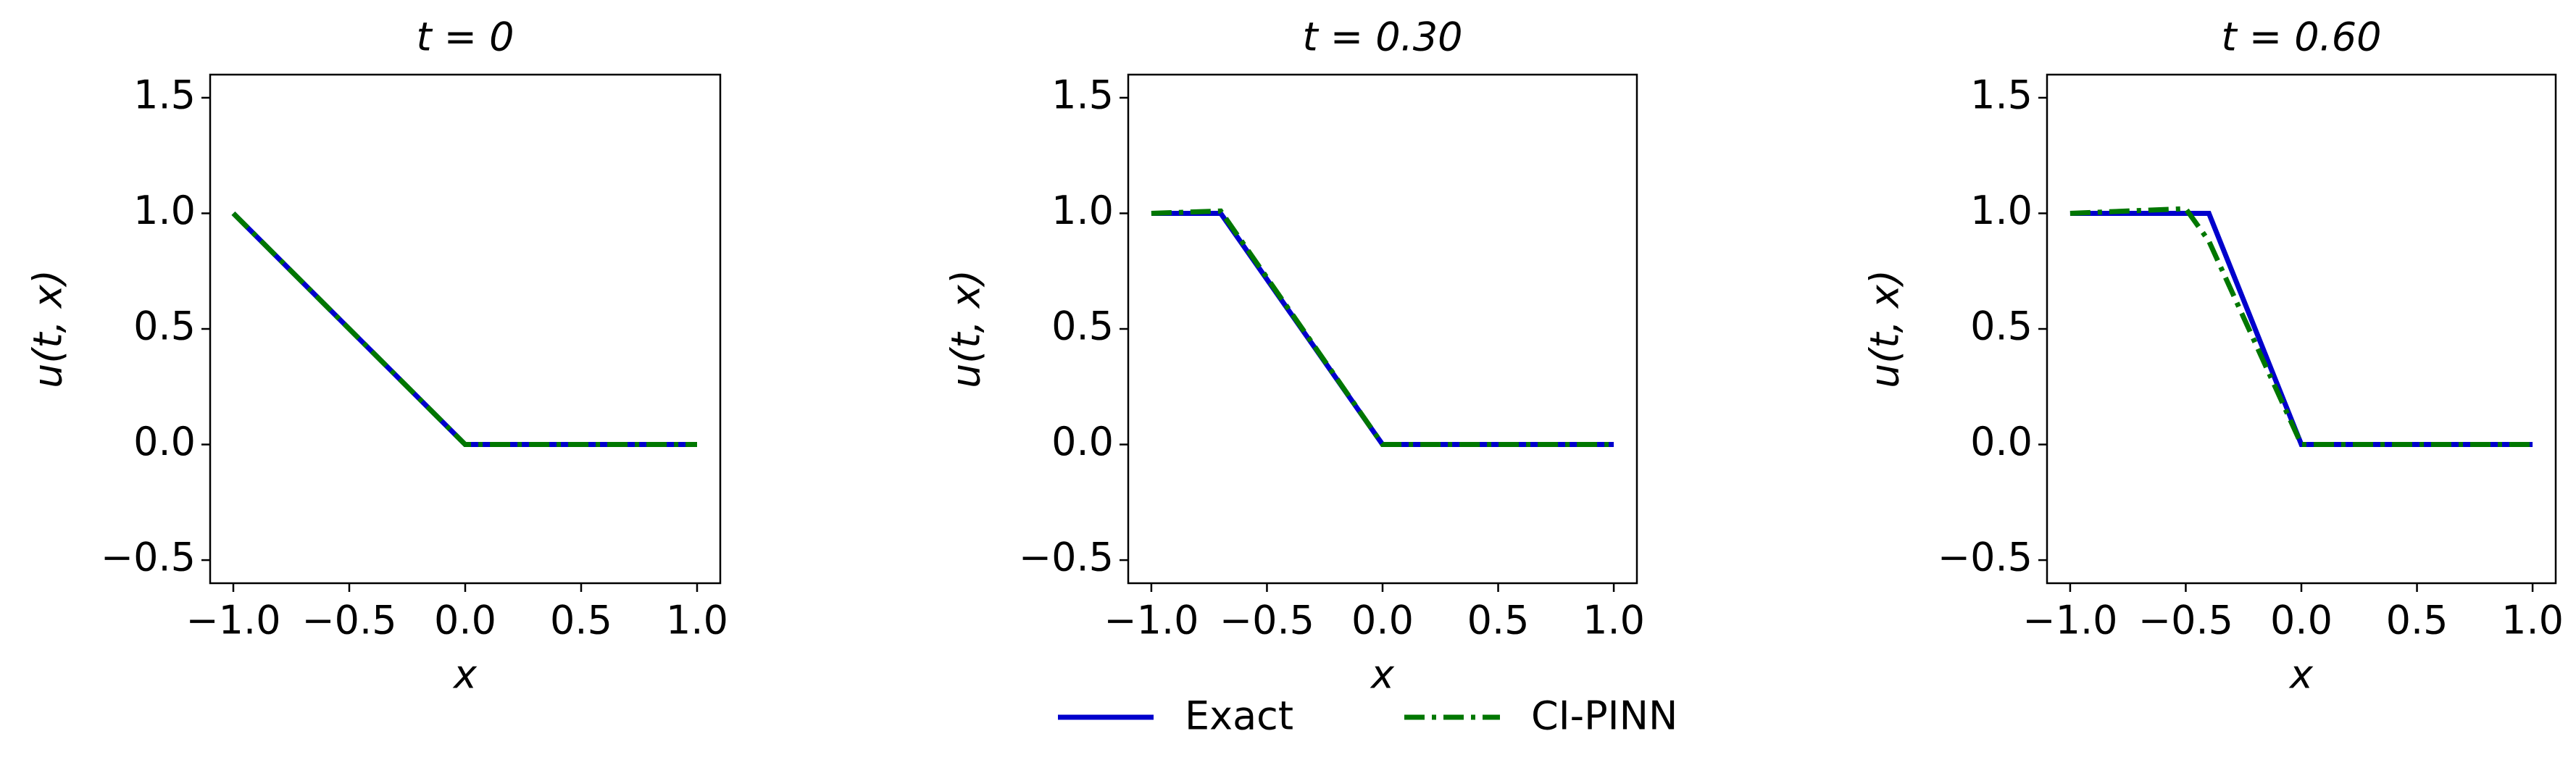  I want to click on legend-label: CI-PINN, so click(1604, 716).